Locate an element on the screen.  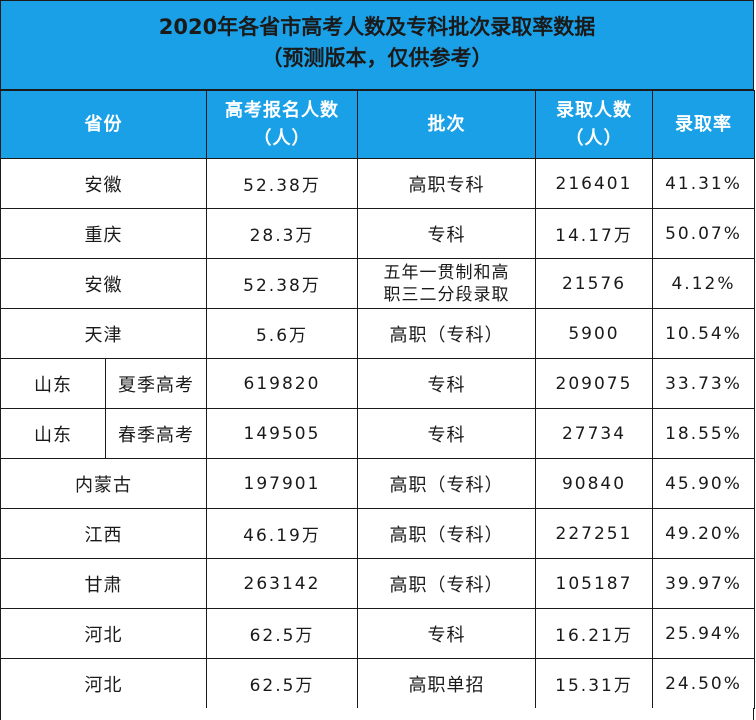
table-row: 安徽 52.38万 高职专科 216401 41.31% is located at coordinates (377, 183).